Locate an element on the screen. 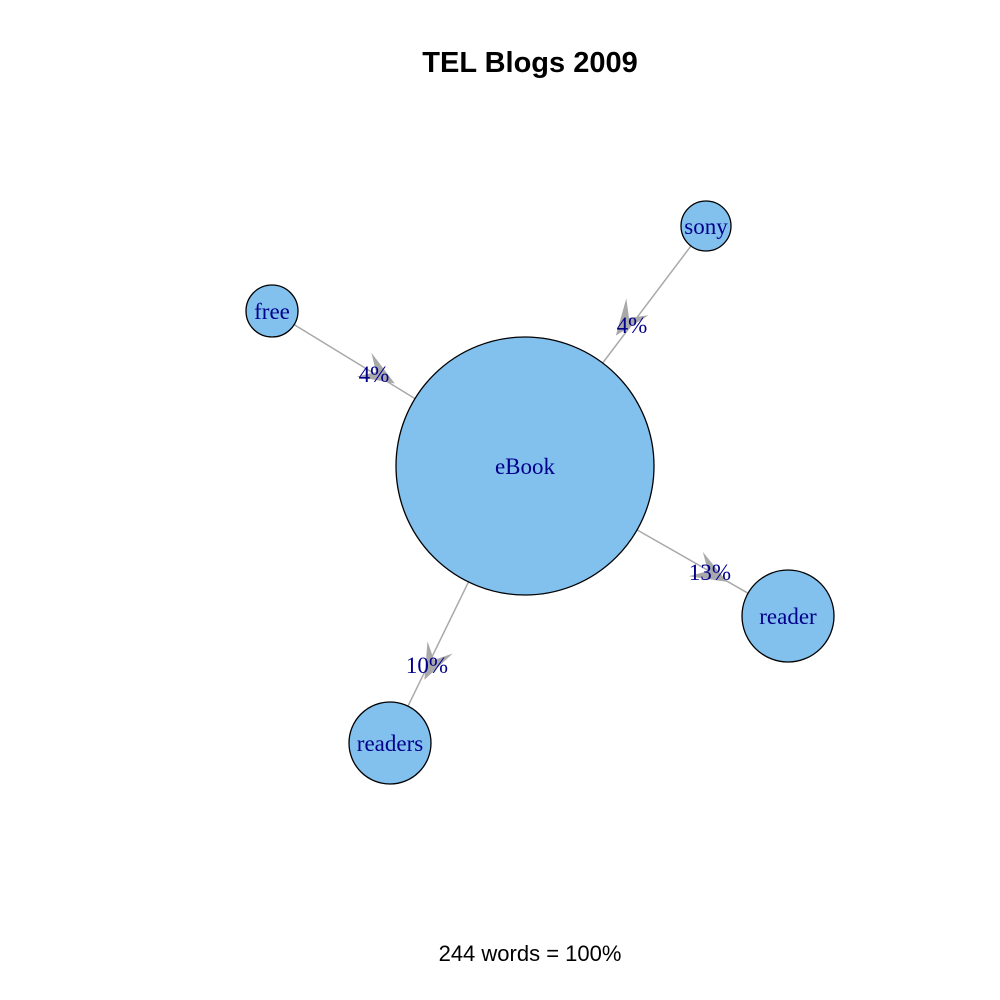 Image resolution: width=1000 pixels, height=1000 pixels. node-label-readers: readers is located at coordinates (390, 743).